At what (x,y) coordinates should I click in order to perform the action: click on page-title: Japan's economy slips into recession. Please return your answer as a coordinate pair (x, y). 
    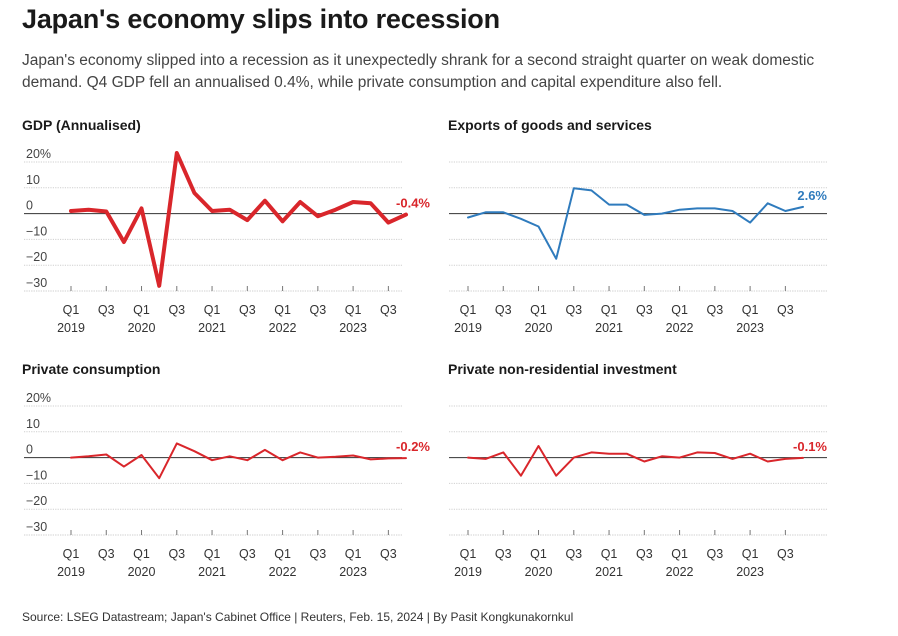
    Looking at the image, I should click on (261, 19).